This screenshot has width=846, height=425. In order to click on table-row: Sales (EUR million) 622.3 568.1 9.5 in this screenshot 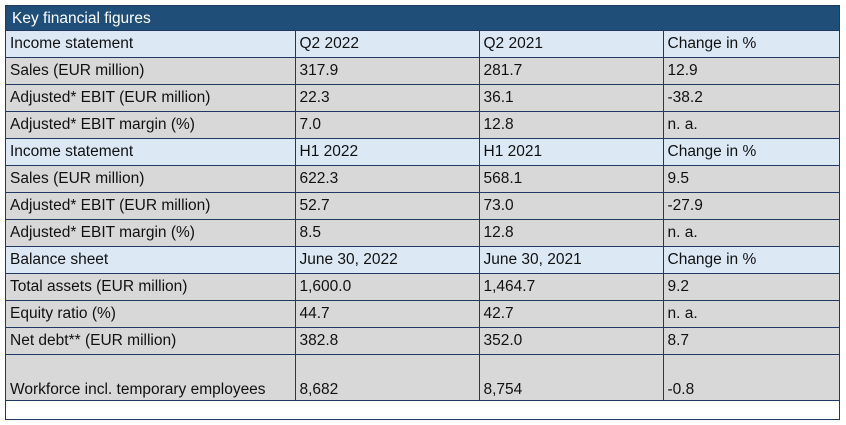, I will do `click(422, 179)`.